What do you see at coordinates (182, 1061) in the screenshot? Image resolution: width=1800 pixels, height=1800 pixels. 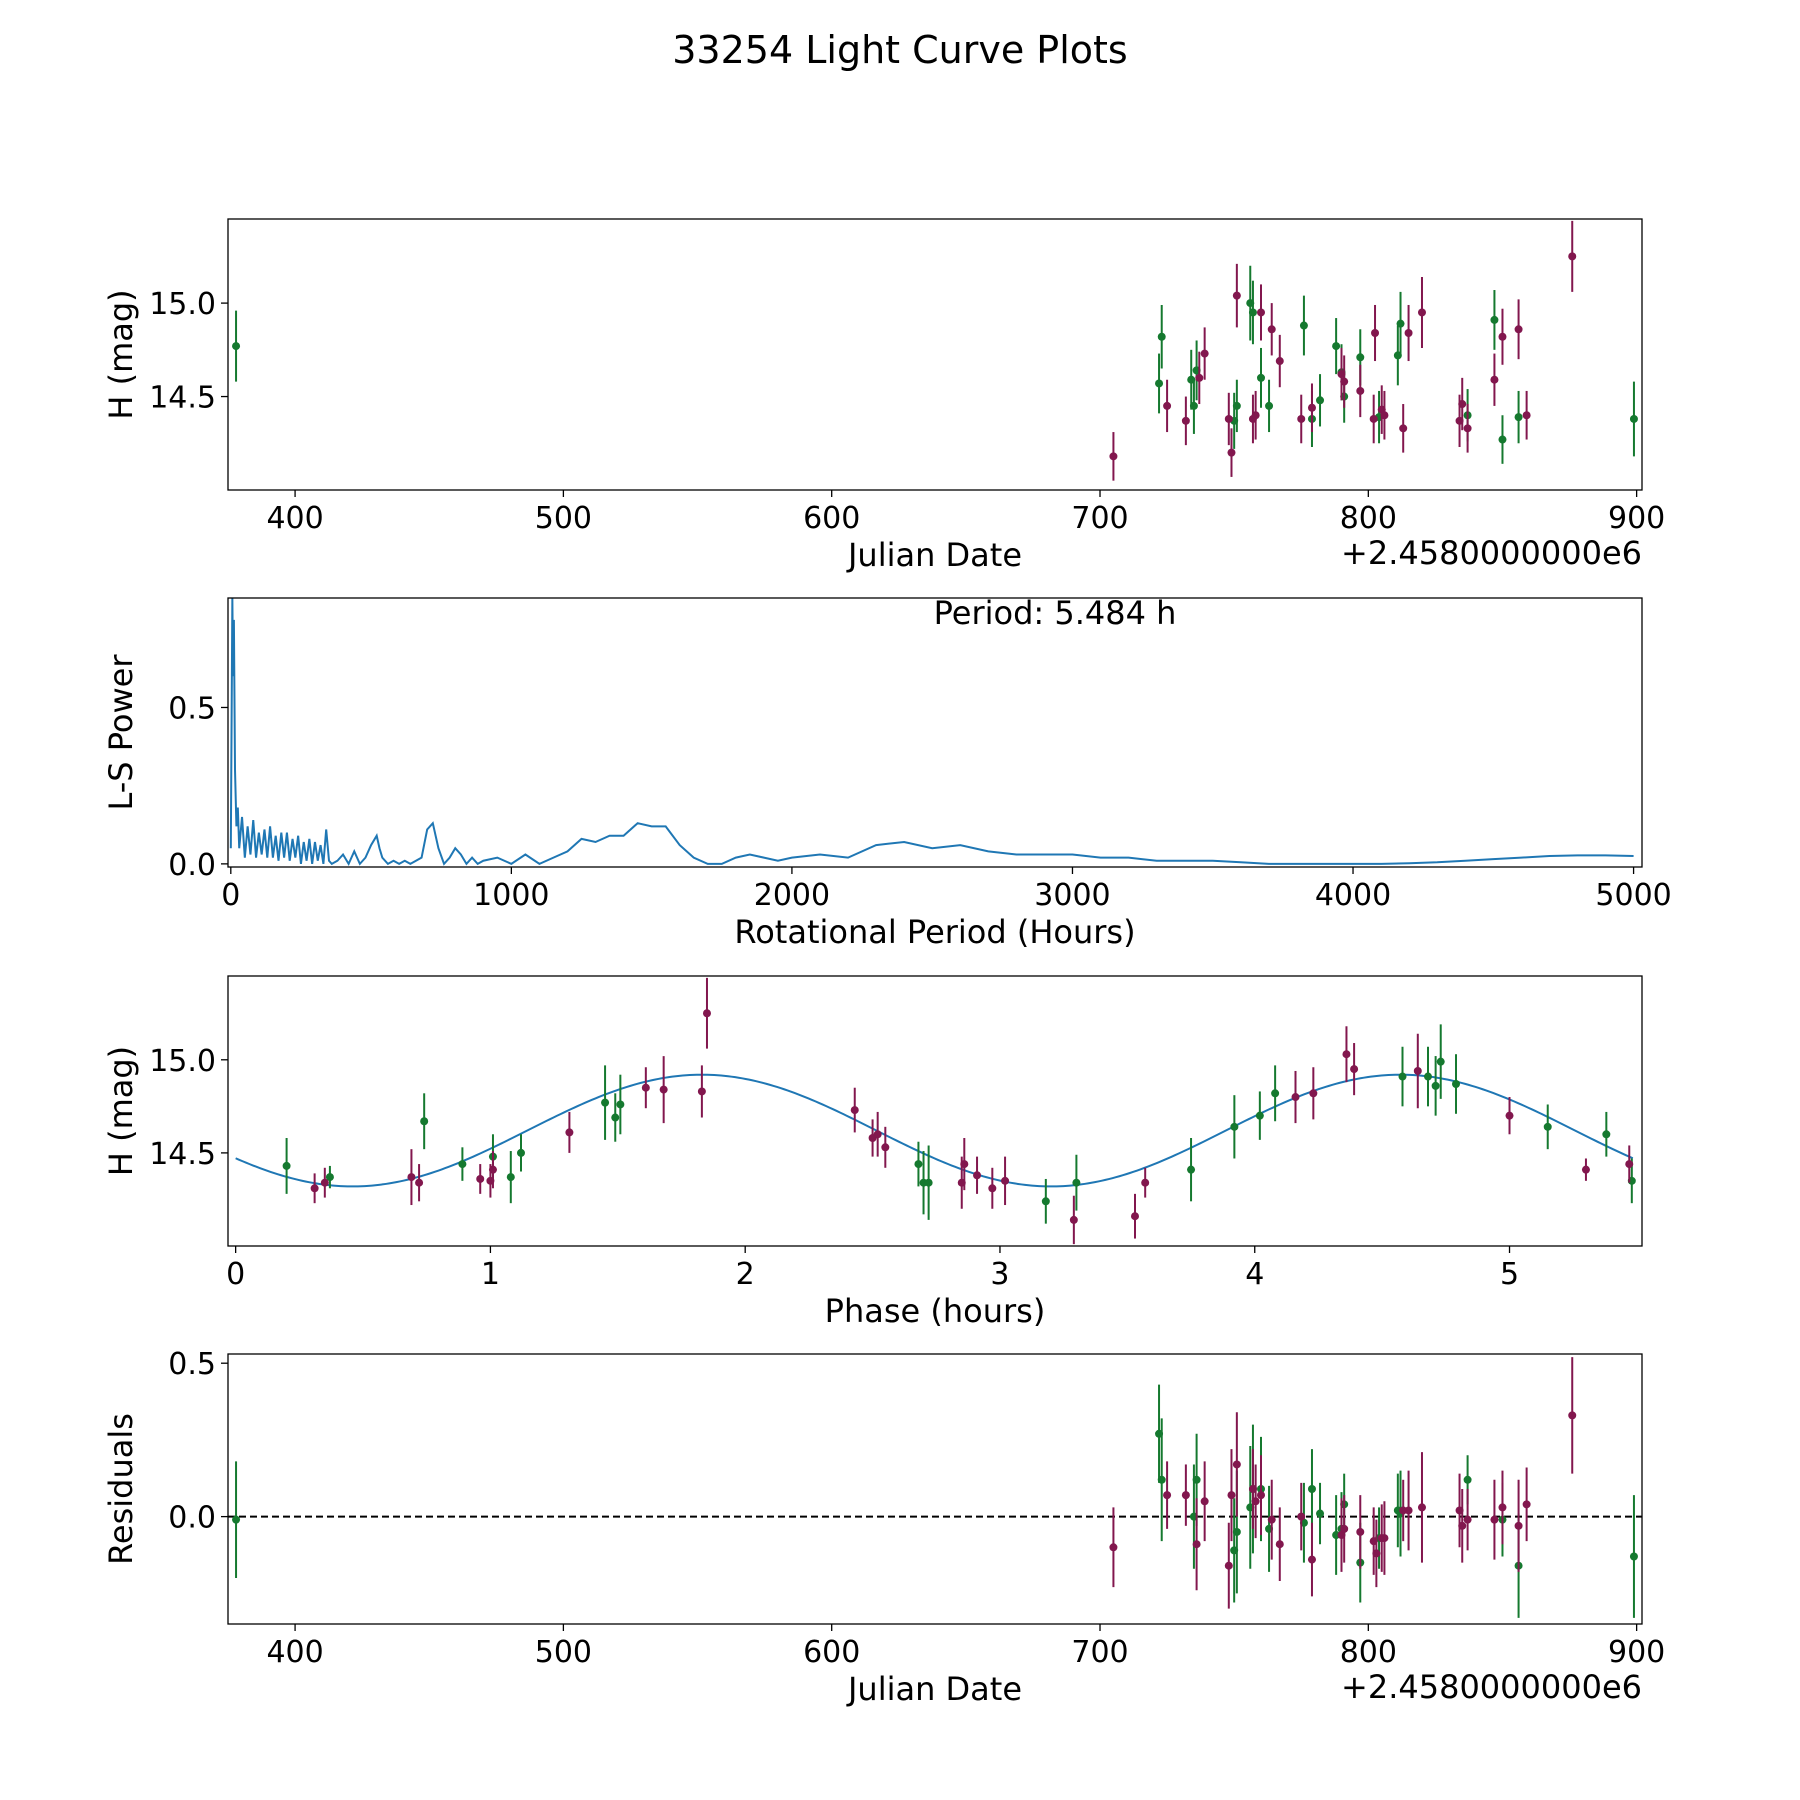 I see `y-tick-label: 15.0` at bounding box center [182, 1061].